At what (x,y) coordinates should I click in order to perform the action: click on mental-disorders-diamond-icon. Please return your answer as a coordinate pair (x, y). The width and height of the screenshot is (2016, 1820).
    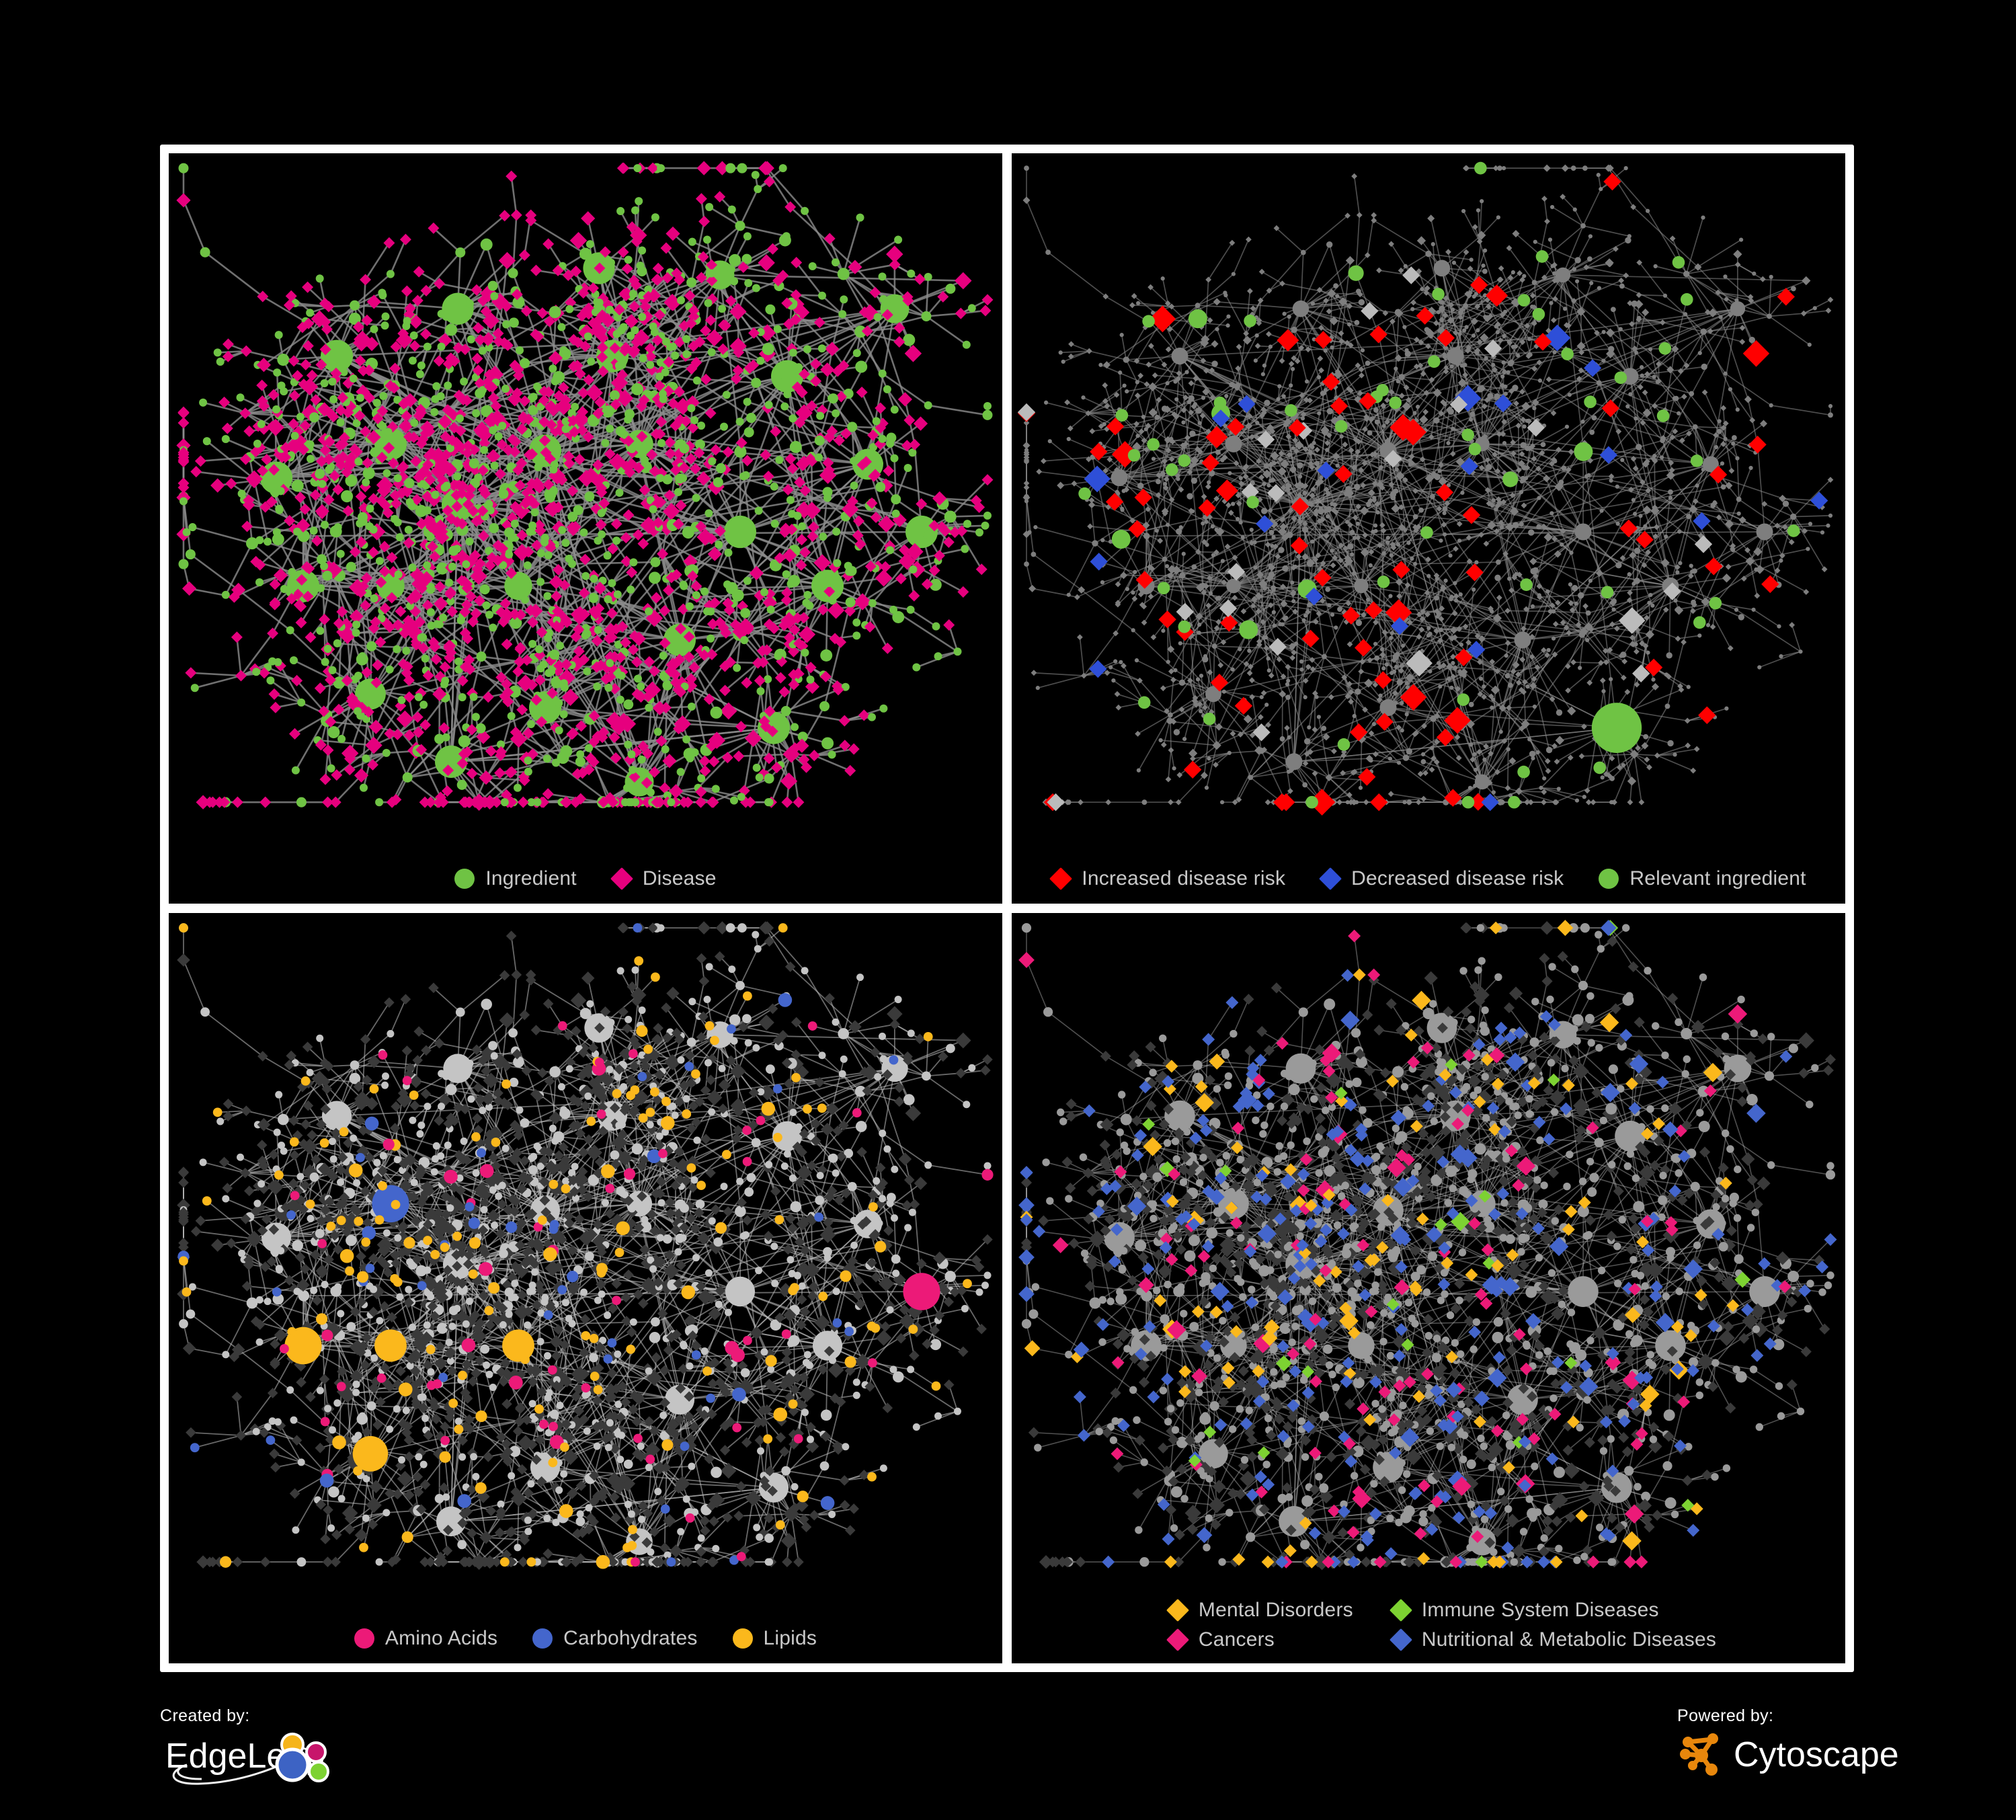
    Looking at the image, I should click on (1177, 1610).